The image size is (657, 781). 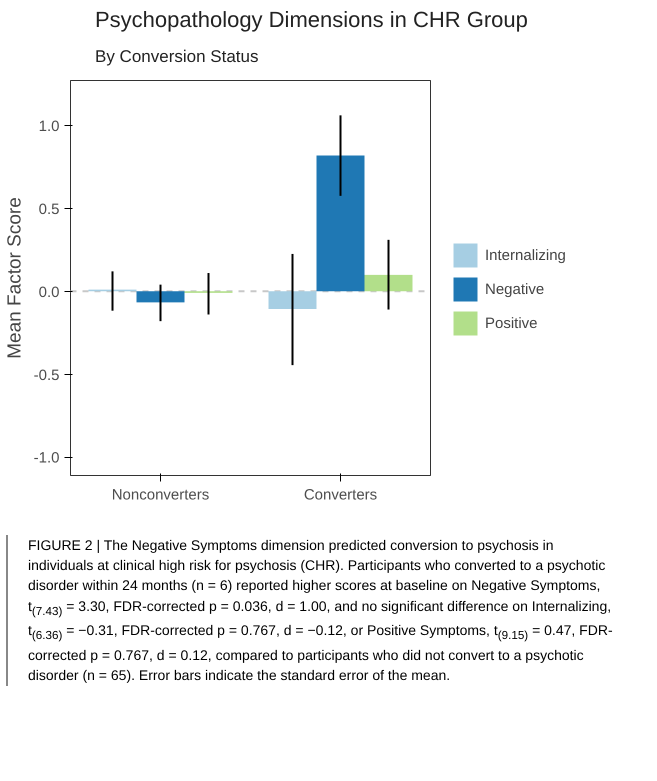 What do you see at coordinates (49, 209) in the screenshot?
I see `y-tick-label: 0.5` at bounding box center [49, 209].